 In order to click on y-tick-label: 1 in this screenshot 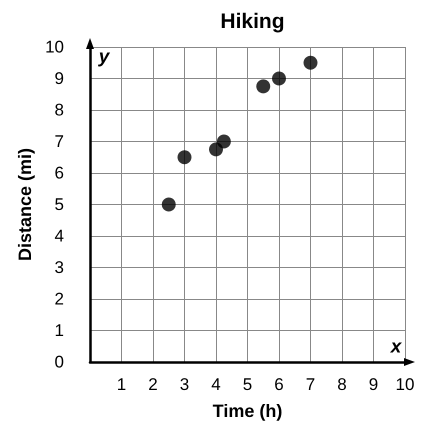, I will do `click(59, 330)`.